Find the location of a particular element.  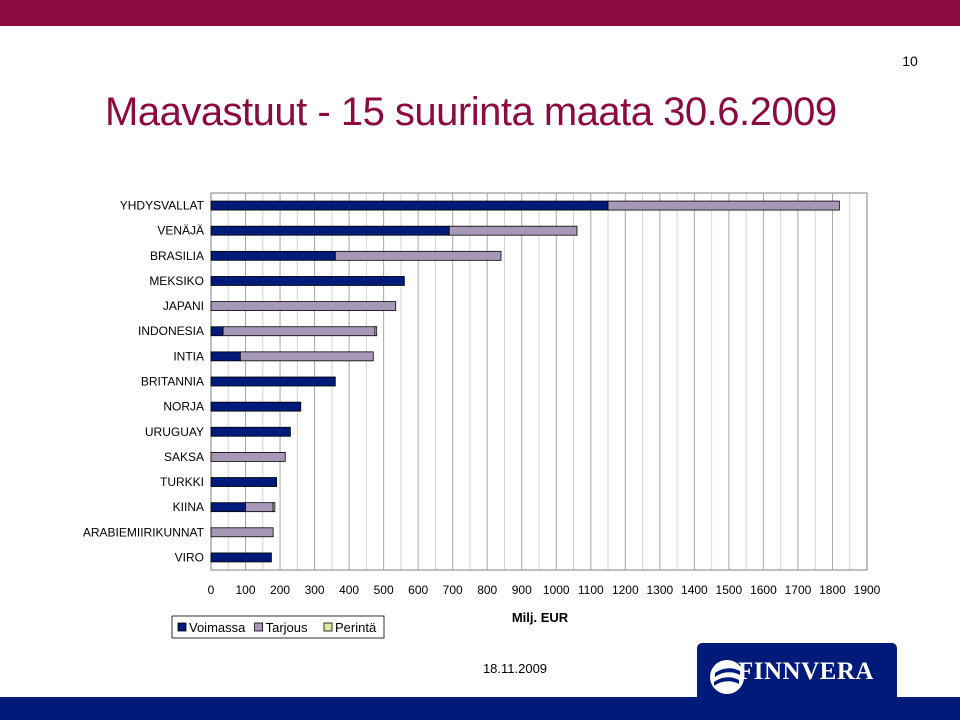

x-tick-label: 1800 is located at coordinates (832, 590).